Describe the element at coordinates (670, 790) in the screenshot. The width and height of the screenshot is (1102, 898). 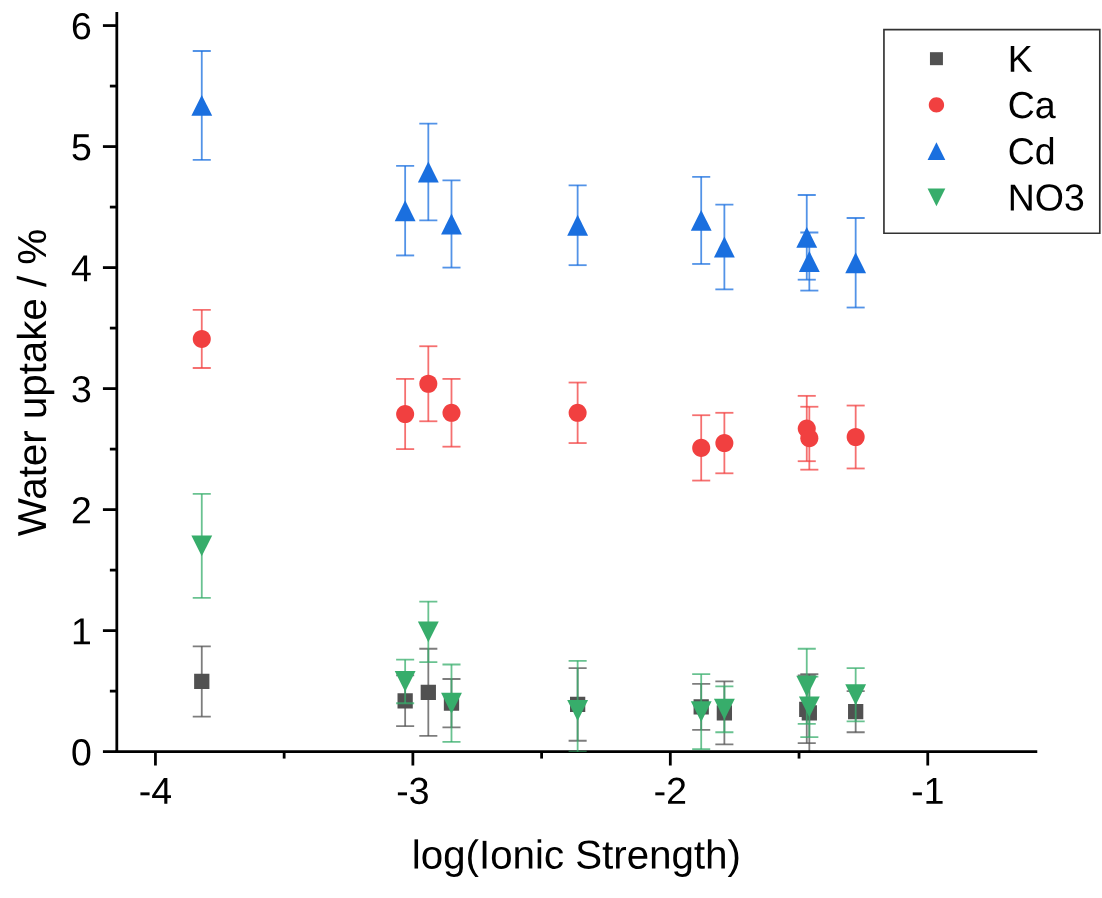
I see `x-tick-label: -2` at that location.